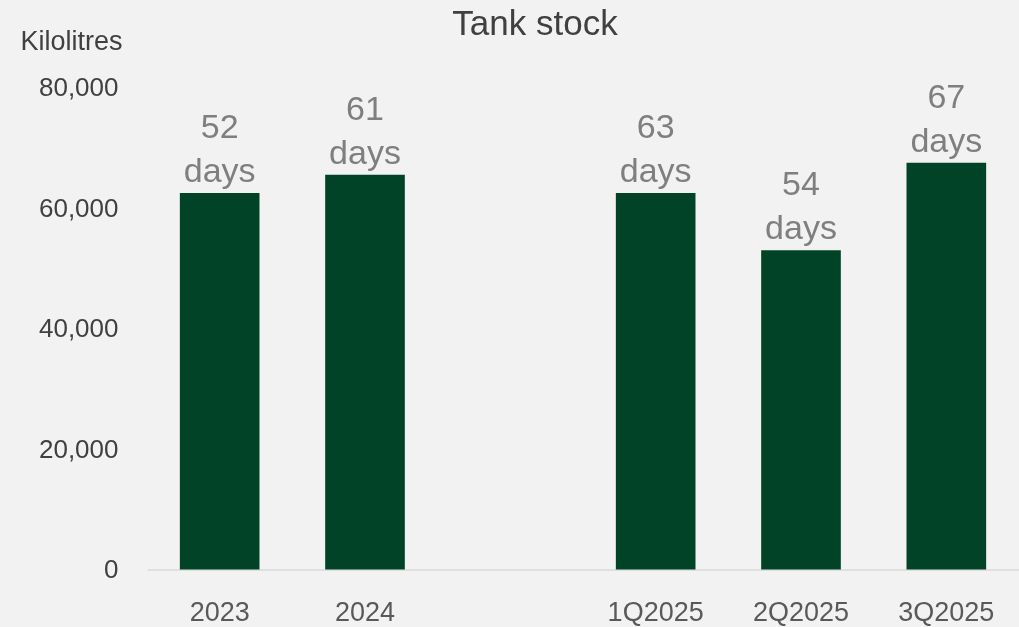 The height and width of the screenshot is (627, 1019). I want to click on x-tick-label: 3Q2025, so click(946, 612).